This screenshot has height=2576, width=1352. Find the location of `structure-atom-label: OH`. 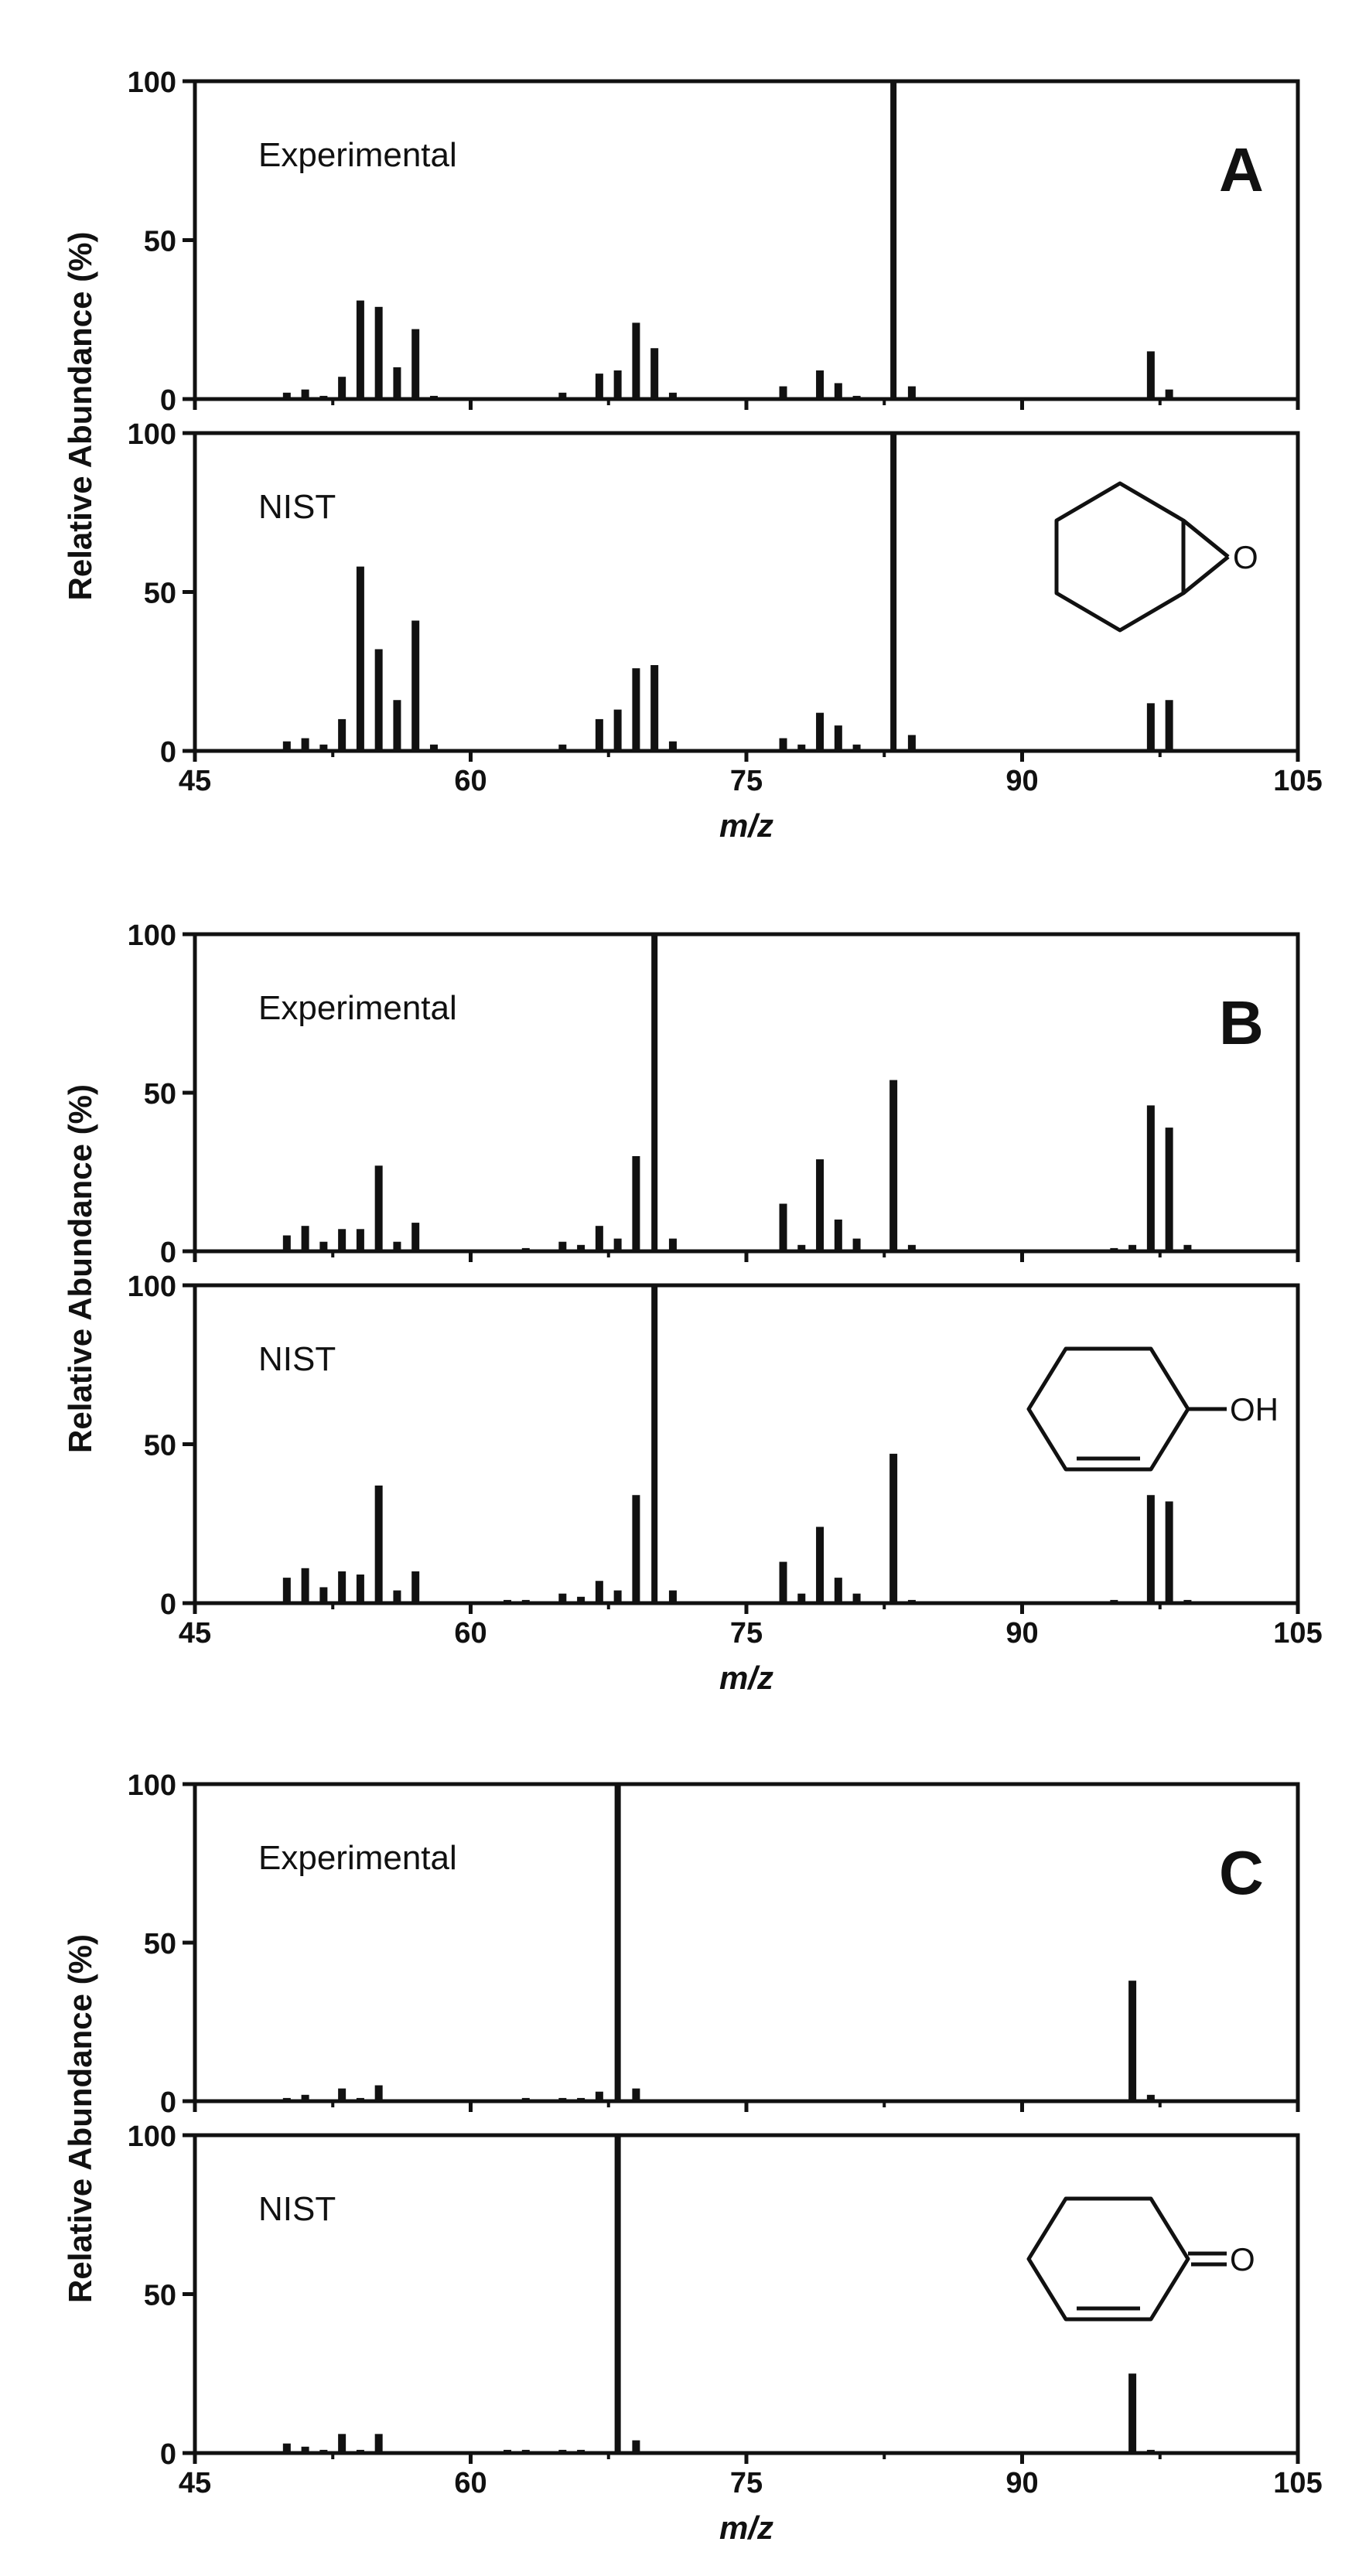

structure-atom-label: OH is located at coordinates (1254, 1409).